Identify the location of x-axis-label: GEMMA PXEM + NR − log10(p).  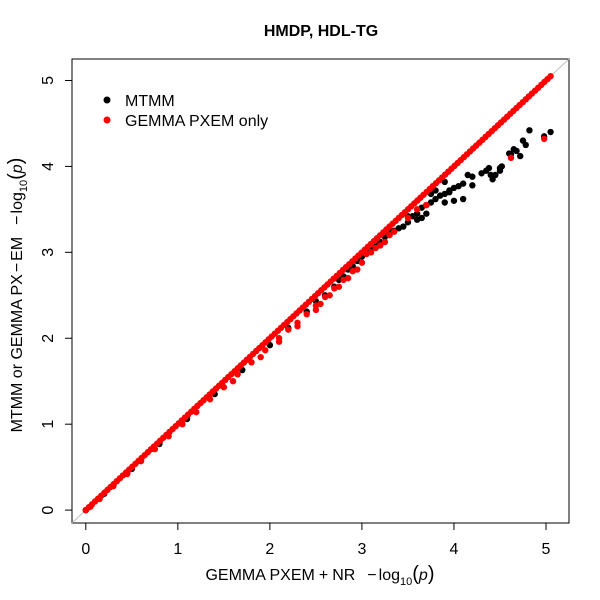
(319, 575).